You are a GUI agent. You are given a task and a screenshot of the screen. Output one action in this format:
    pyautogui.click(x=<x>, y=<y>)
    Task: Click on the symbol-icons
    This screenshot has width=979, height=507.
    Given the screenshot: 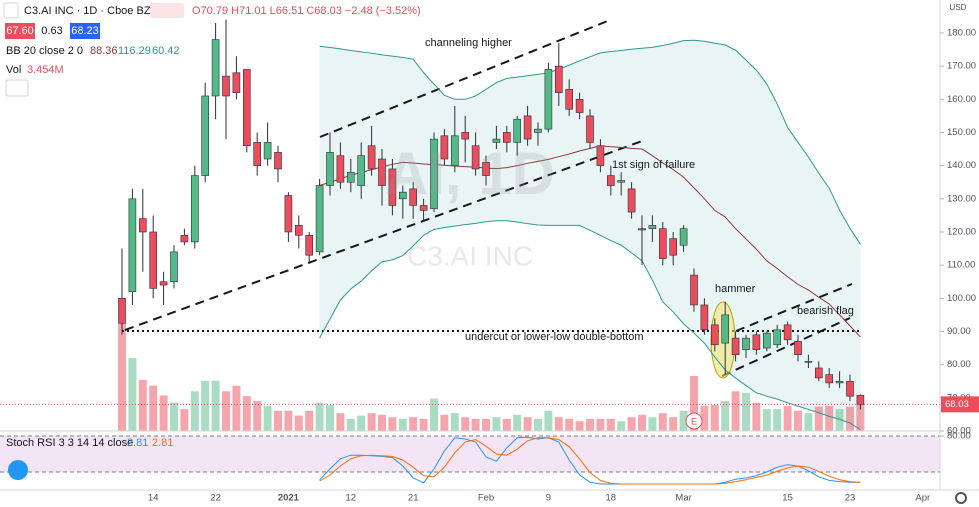 What is the action you would take?
    pyautogui.click(x=167, y=10)
    